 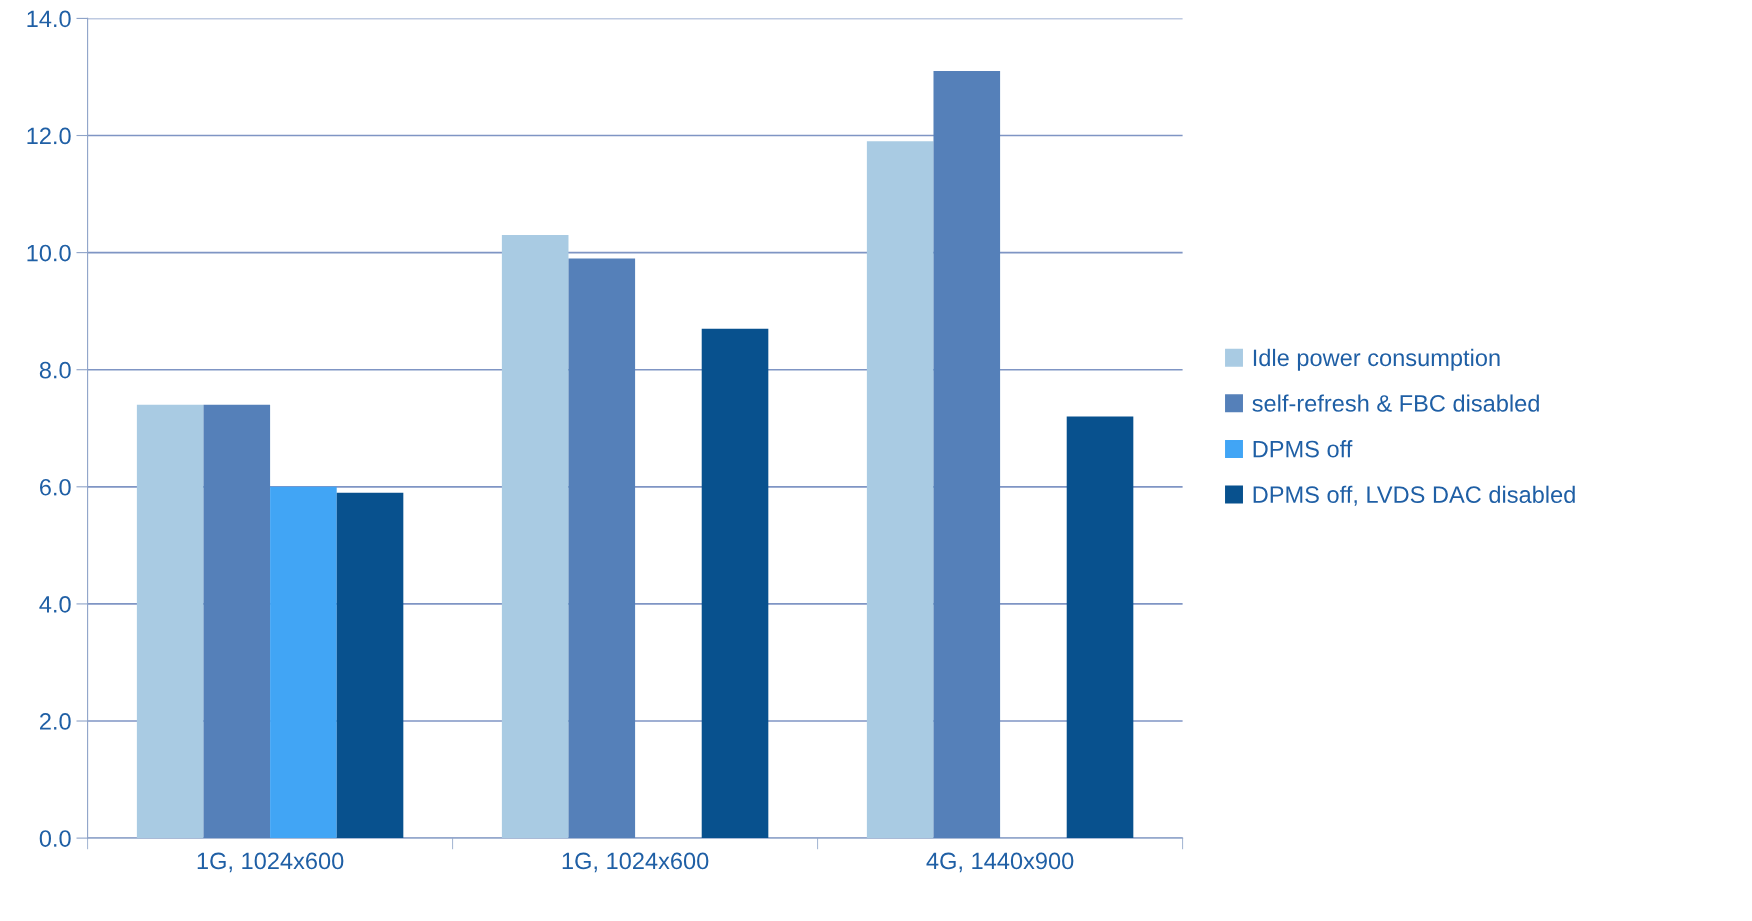 What do you see at coordinates (1376, 359) in the screenshot?
I see `legend-label: Idle power consumption` at bounding box center [1376, 359].